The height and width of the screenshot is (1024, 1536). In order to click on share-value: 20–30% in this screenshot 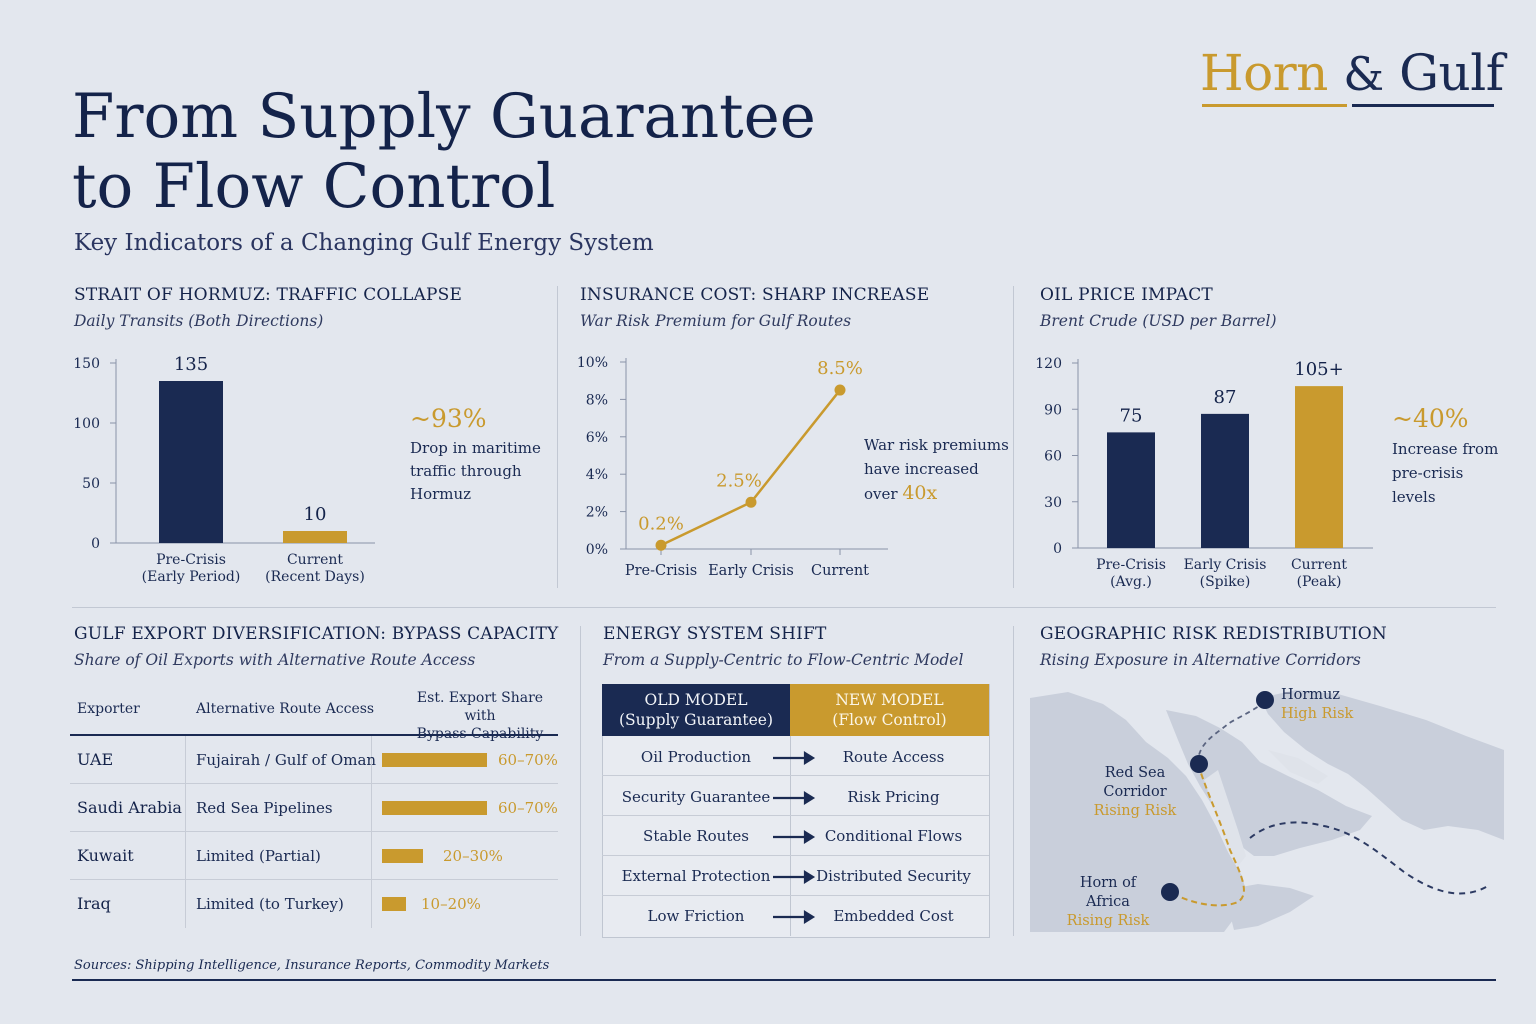, I will do `click(473, 856)`.